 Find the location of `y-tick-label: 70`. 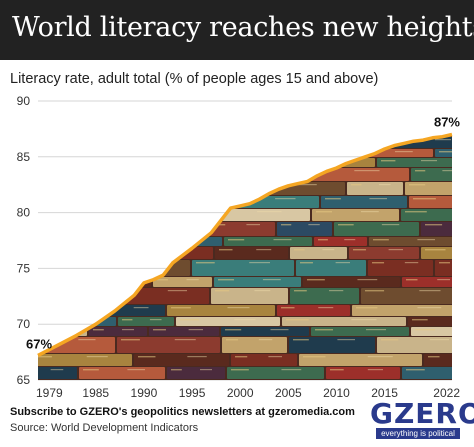

y-tick-label: 70 is located at coordinates (24, 324).